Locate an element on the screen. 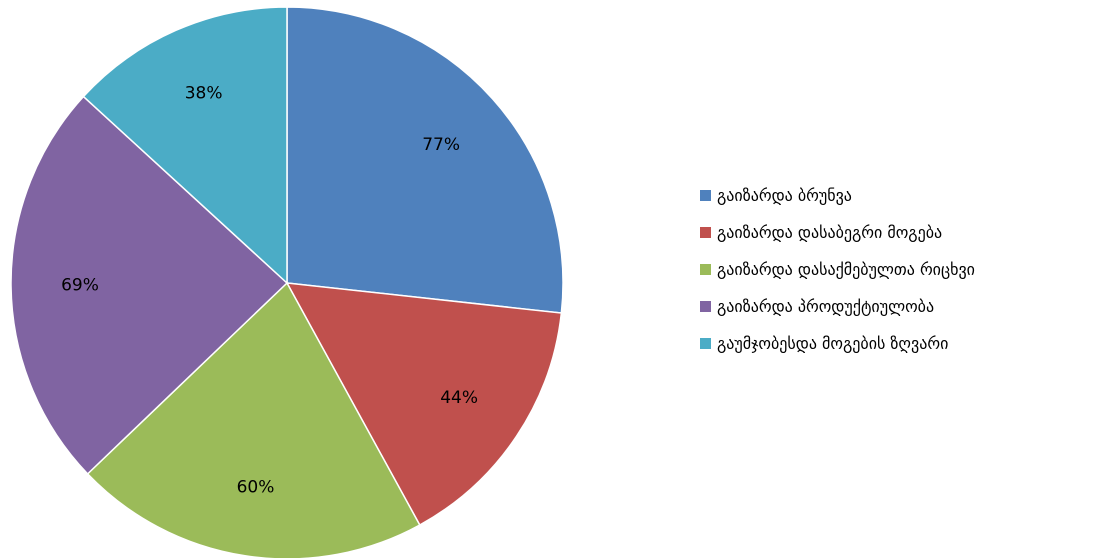 This screenshot has width=1106, height=558. pie-slice-taxable-profit is located at coordinates (424, 404).